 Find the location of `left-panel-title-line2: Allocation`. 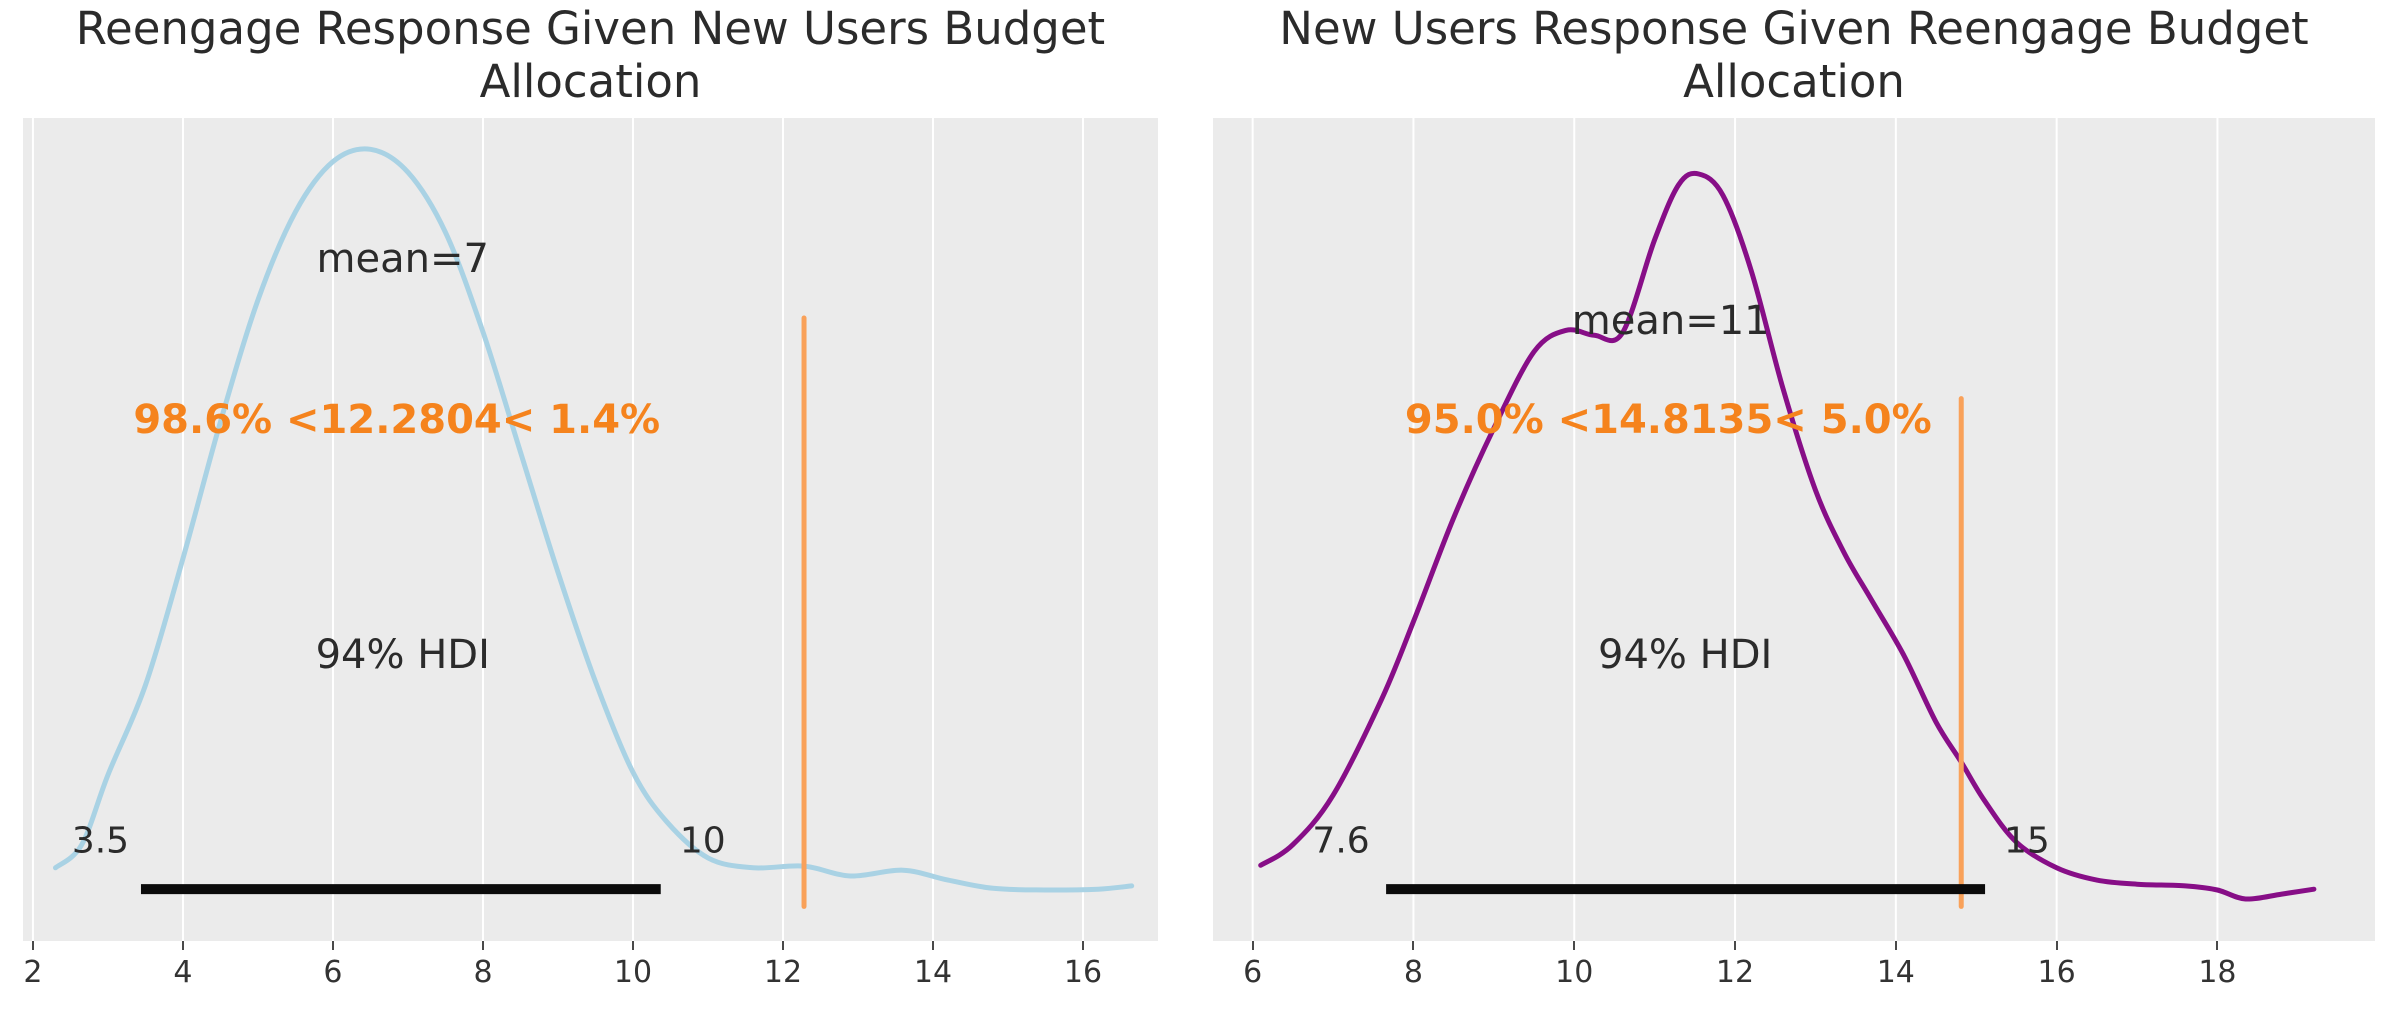

left-panel-title-line2: Allocation is located at coordinates (590, 82).